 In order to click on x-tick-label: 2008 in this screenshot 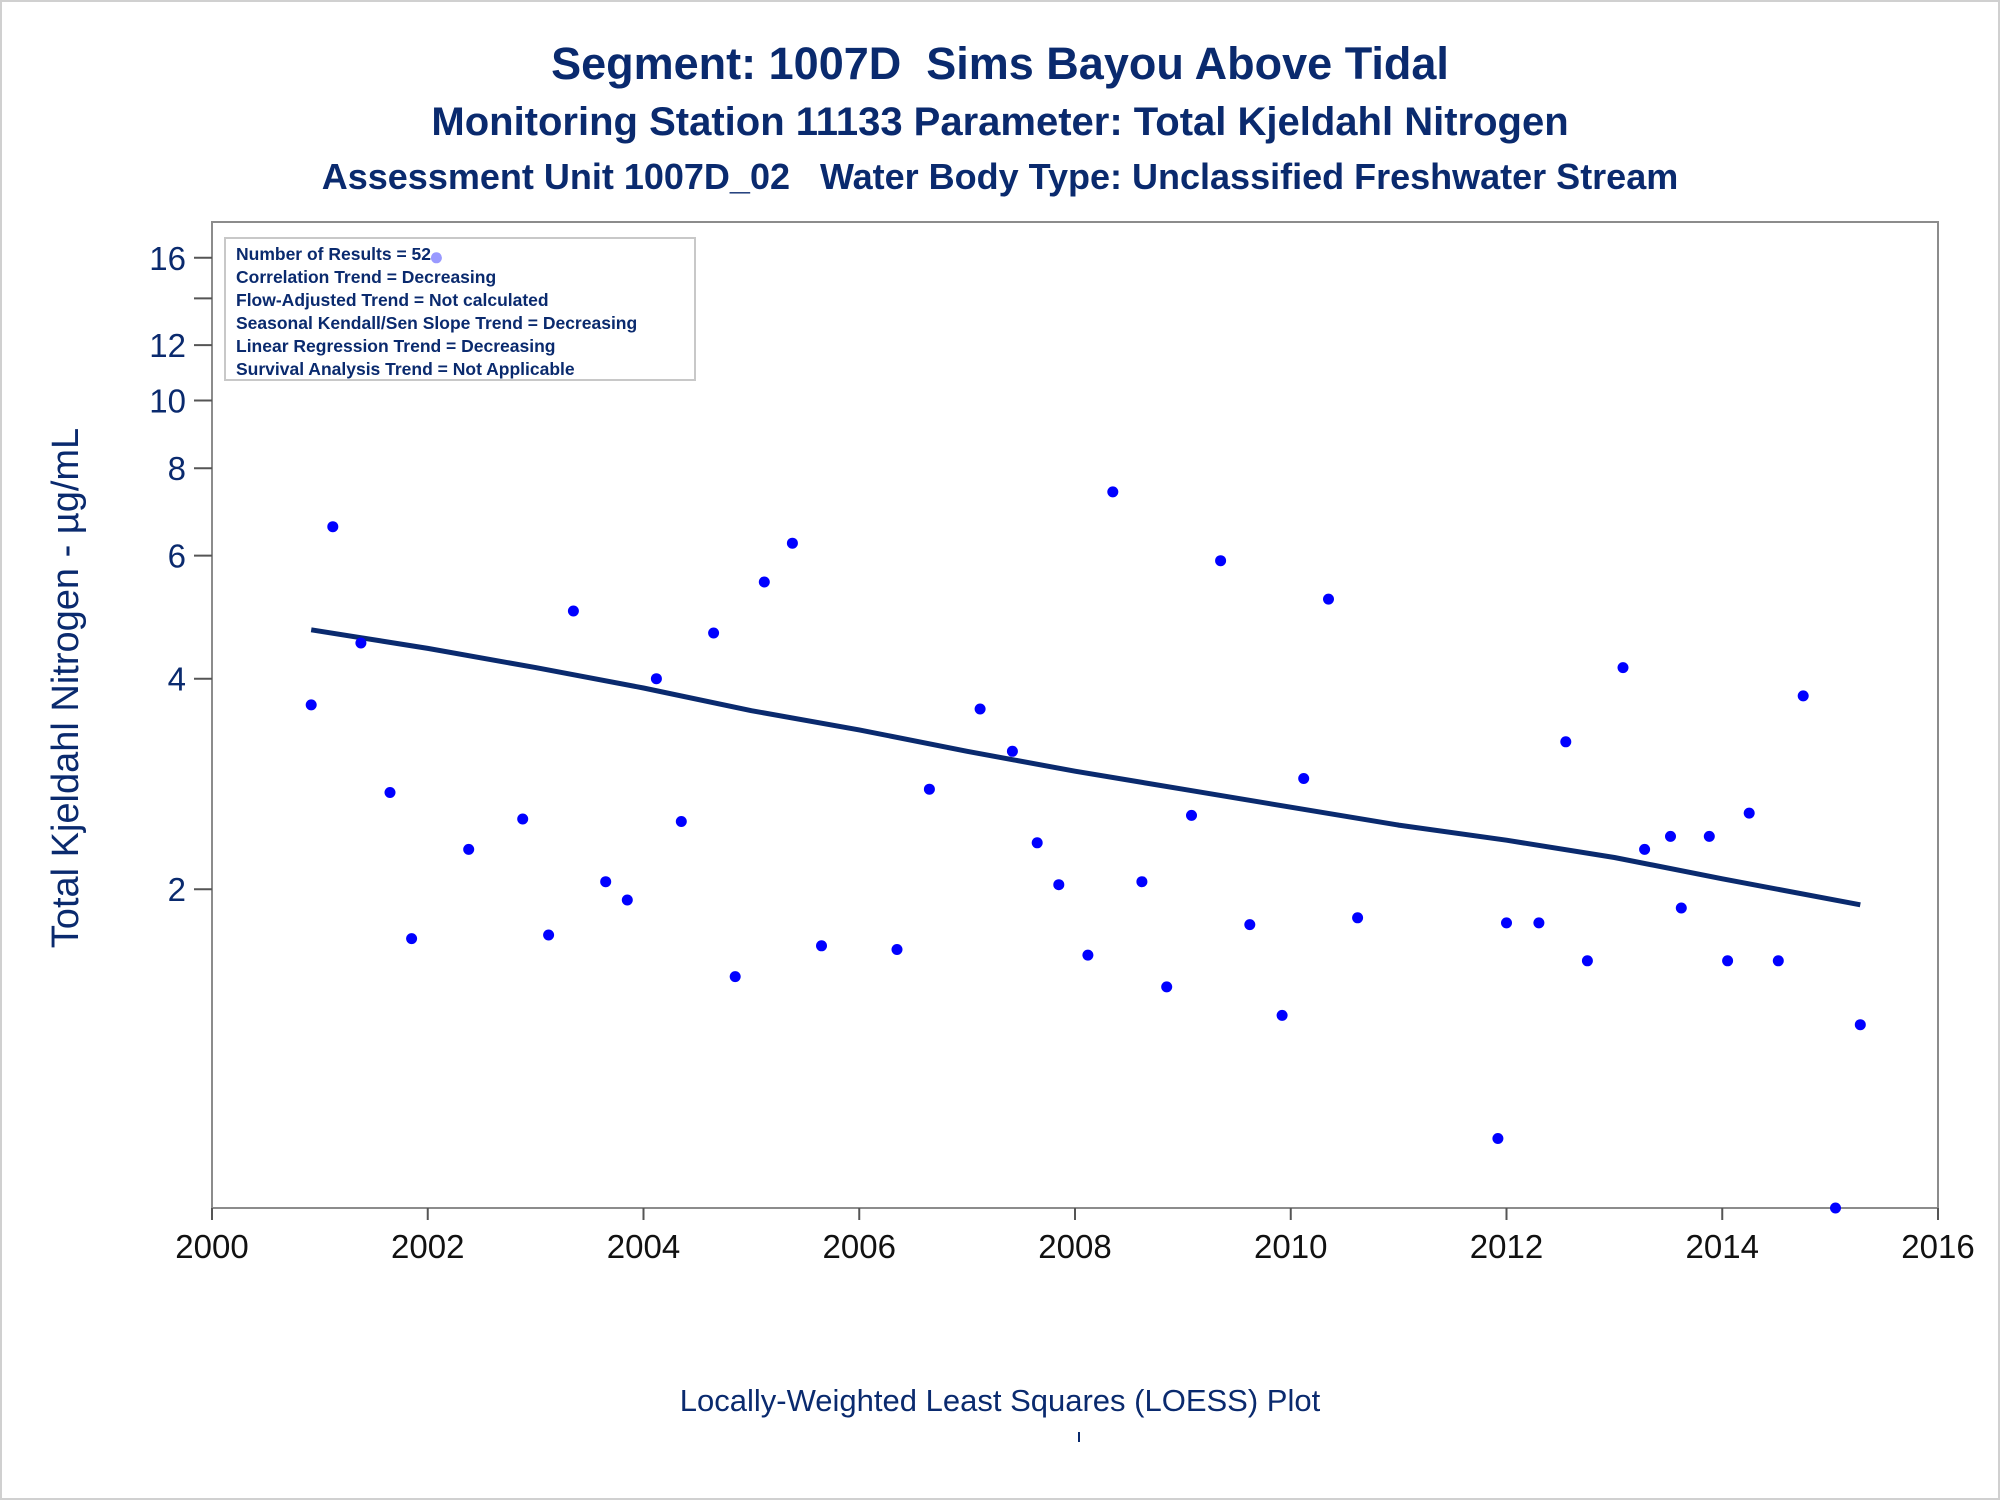, I will do `click(1074, 1246)`.